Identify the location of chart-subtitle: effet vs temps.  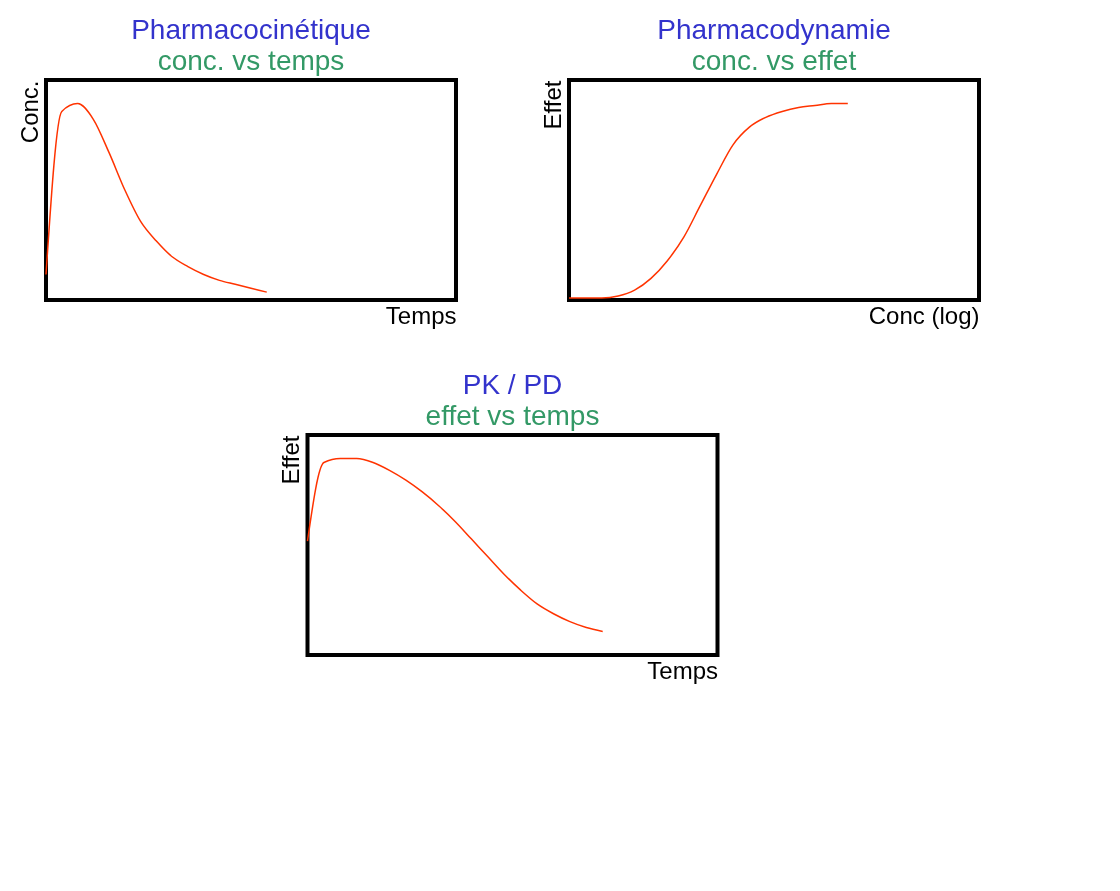
(512, 415).